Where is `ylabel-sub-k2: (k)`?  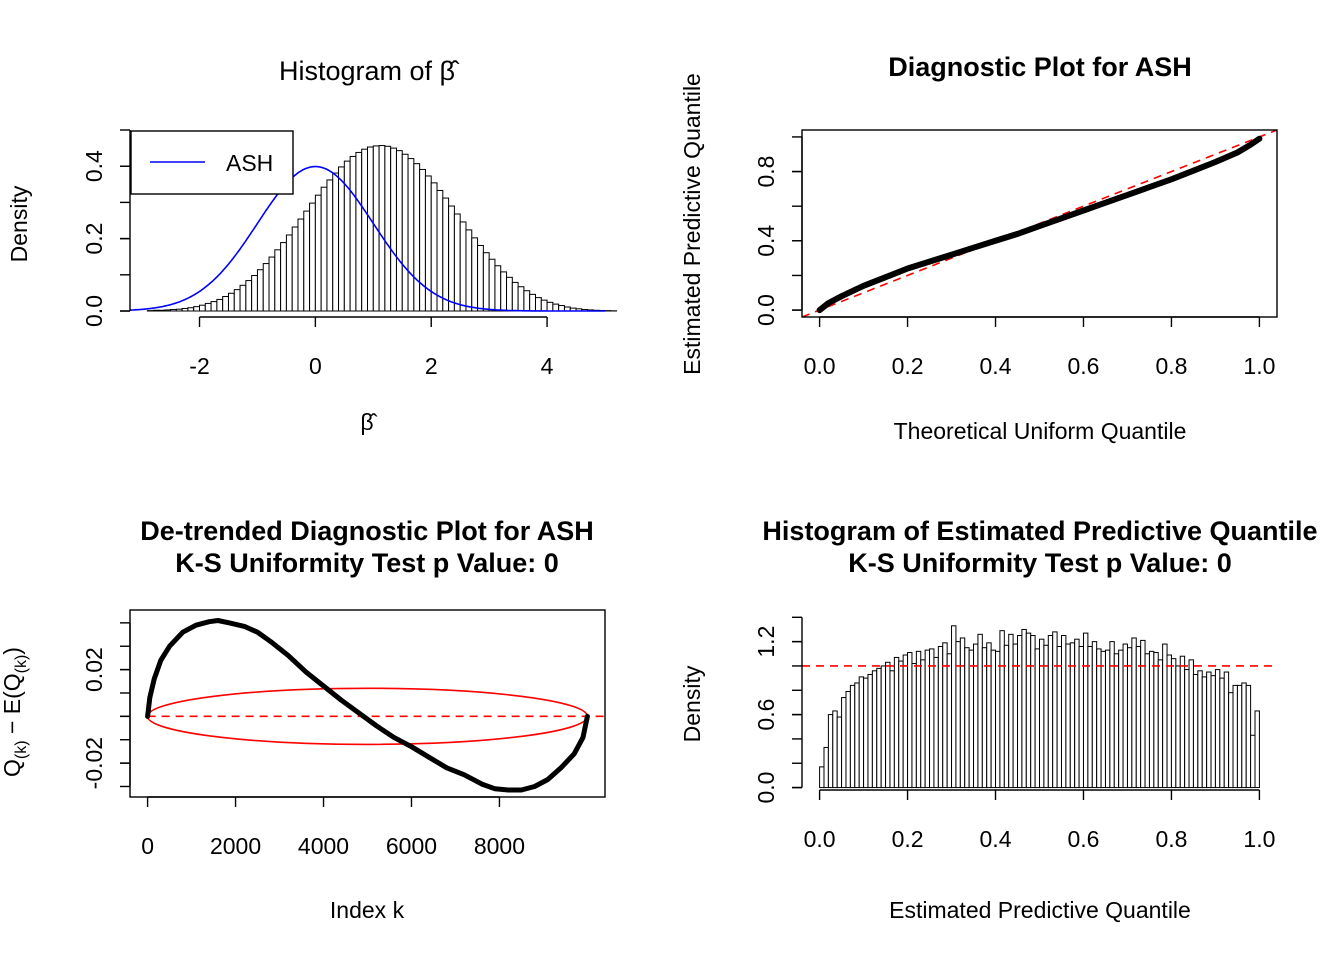
ylabel-sub-k2: (k) is located at coordinates (21, 664).